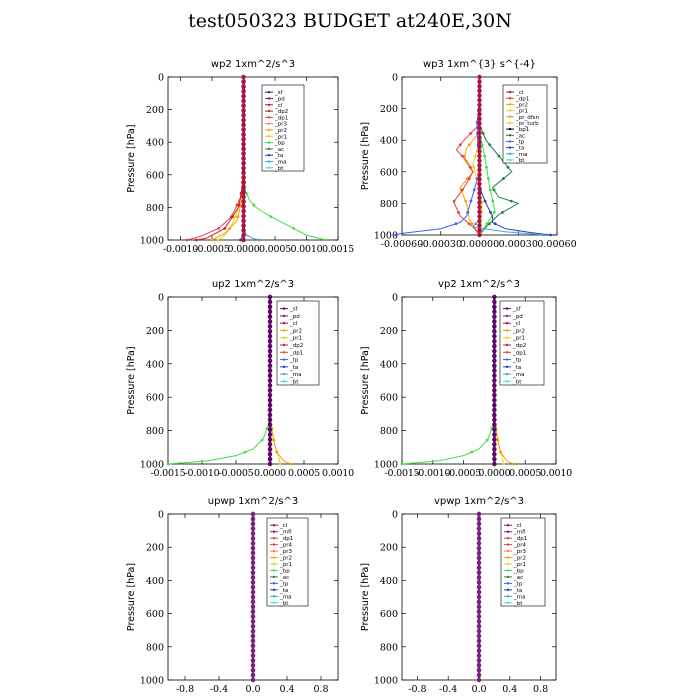  What do you see at coordinates (294, 317) in the screenshot?
I see `legend-entry: _pd` at bounding box center [294, 317].